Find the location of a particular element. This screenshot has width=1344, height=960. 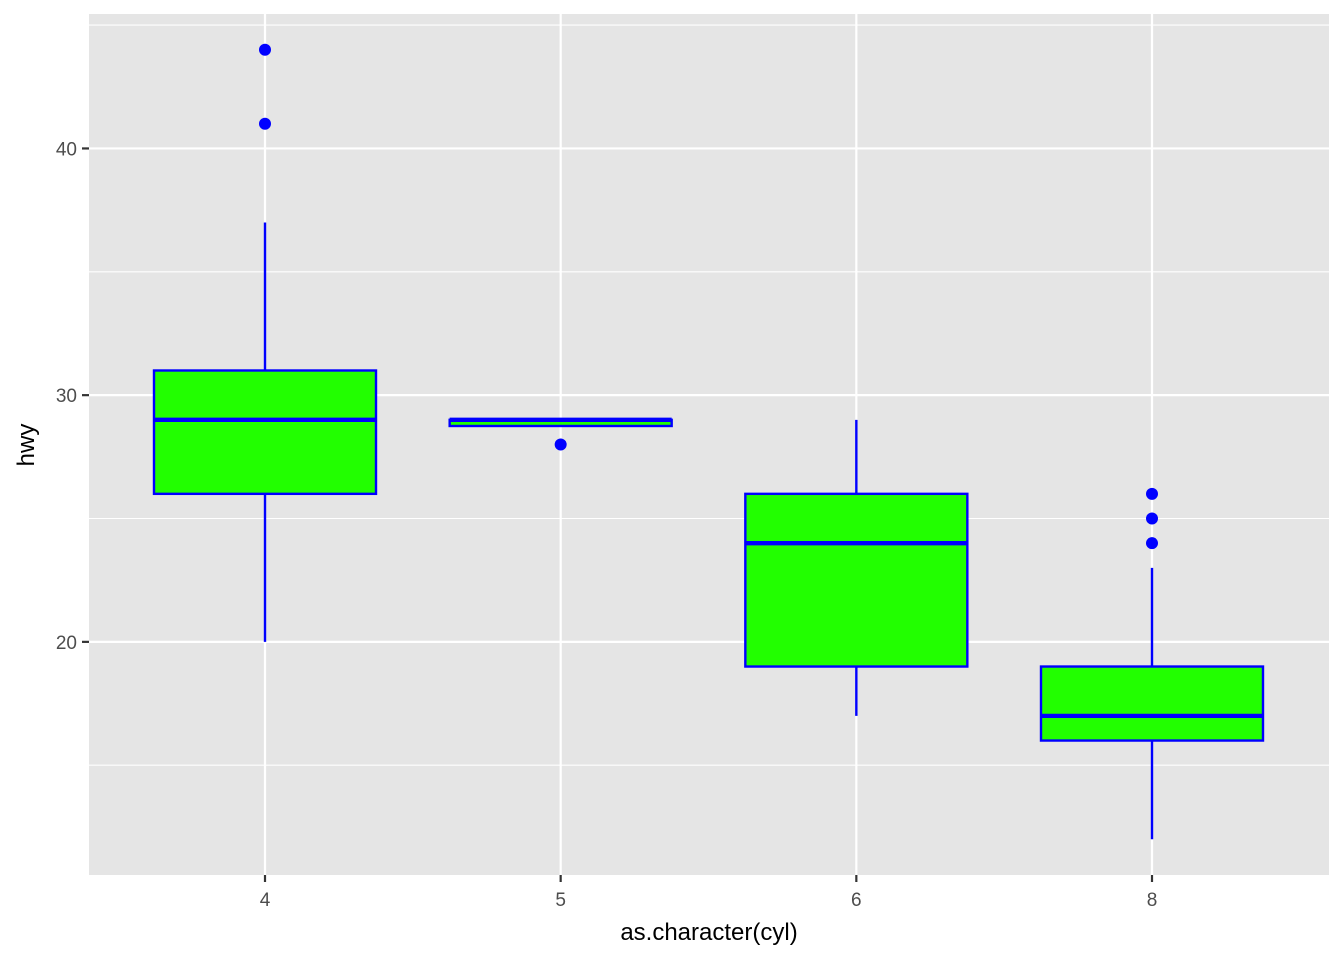

y-axis-title: hwy is located at coordinates (26, 445).